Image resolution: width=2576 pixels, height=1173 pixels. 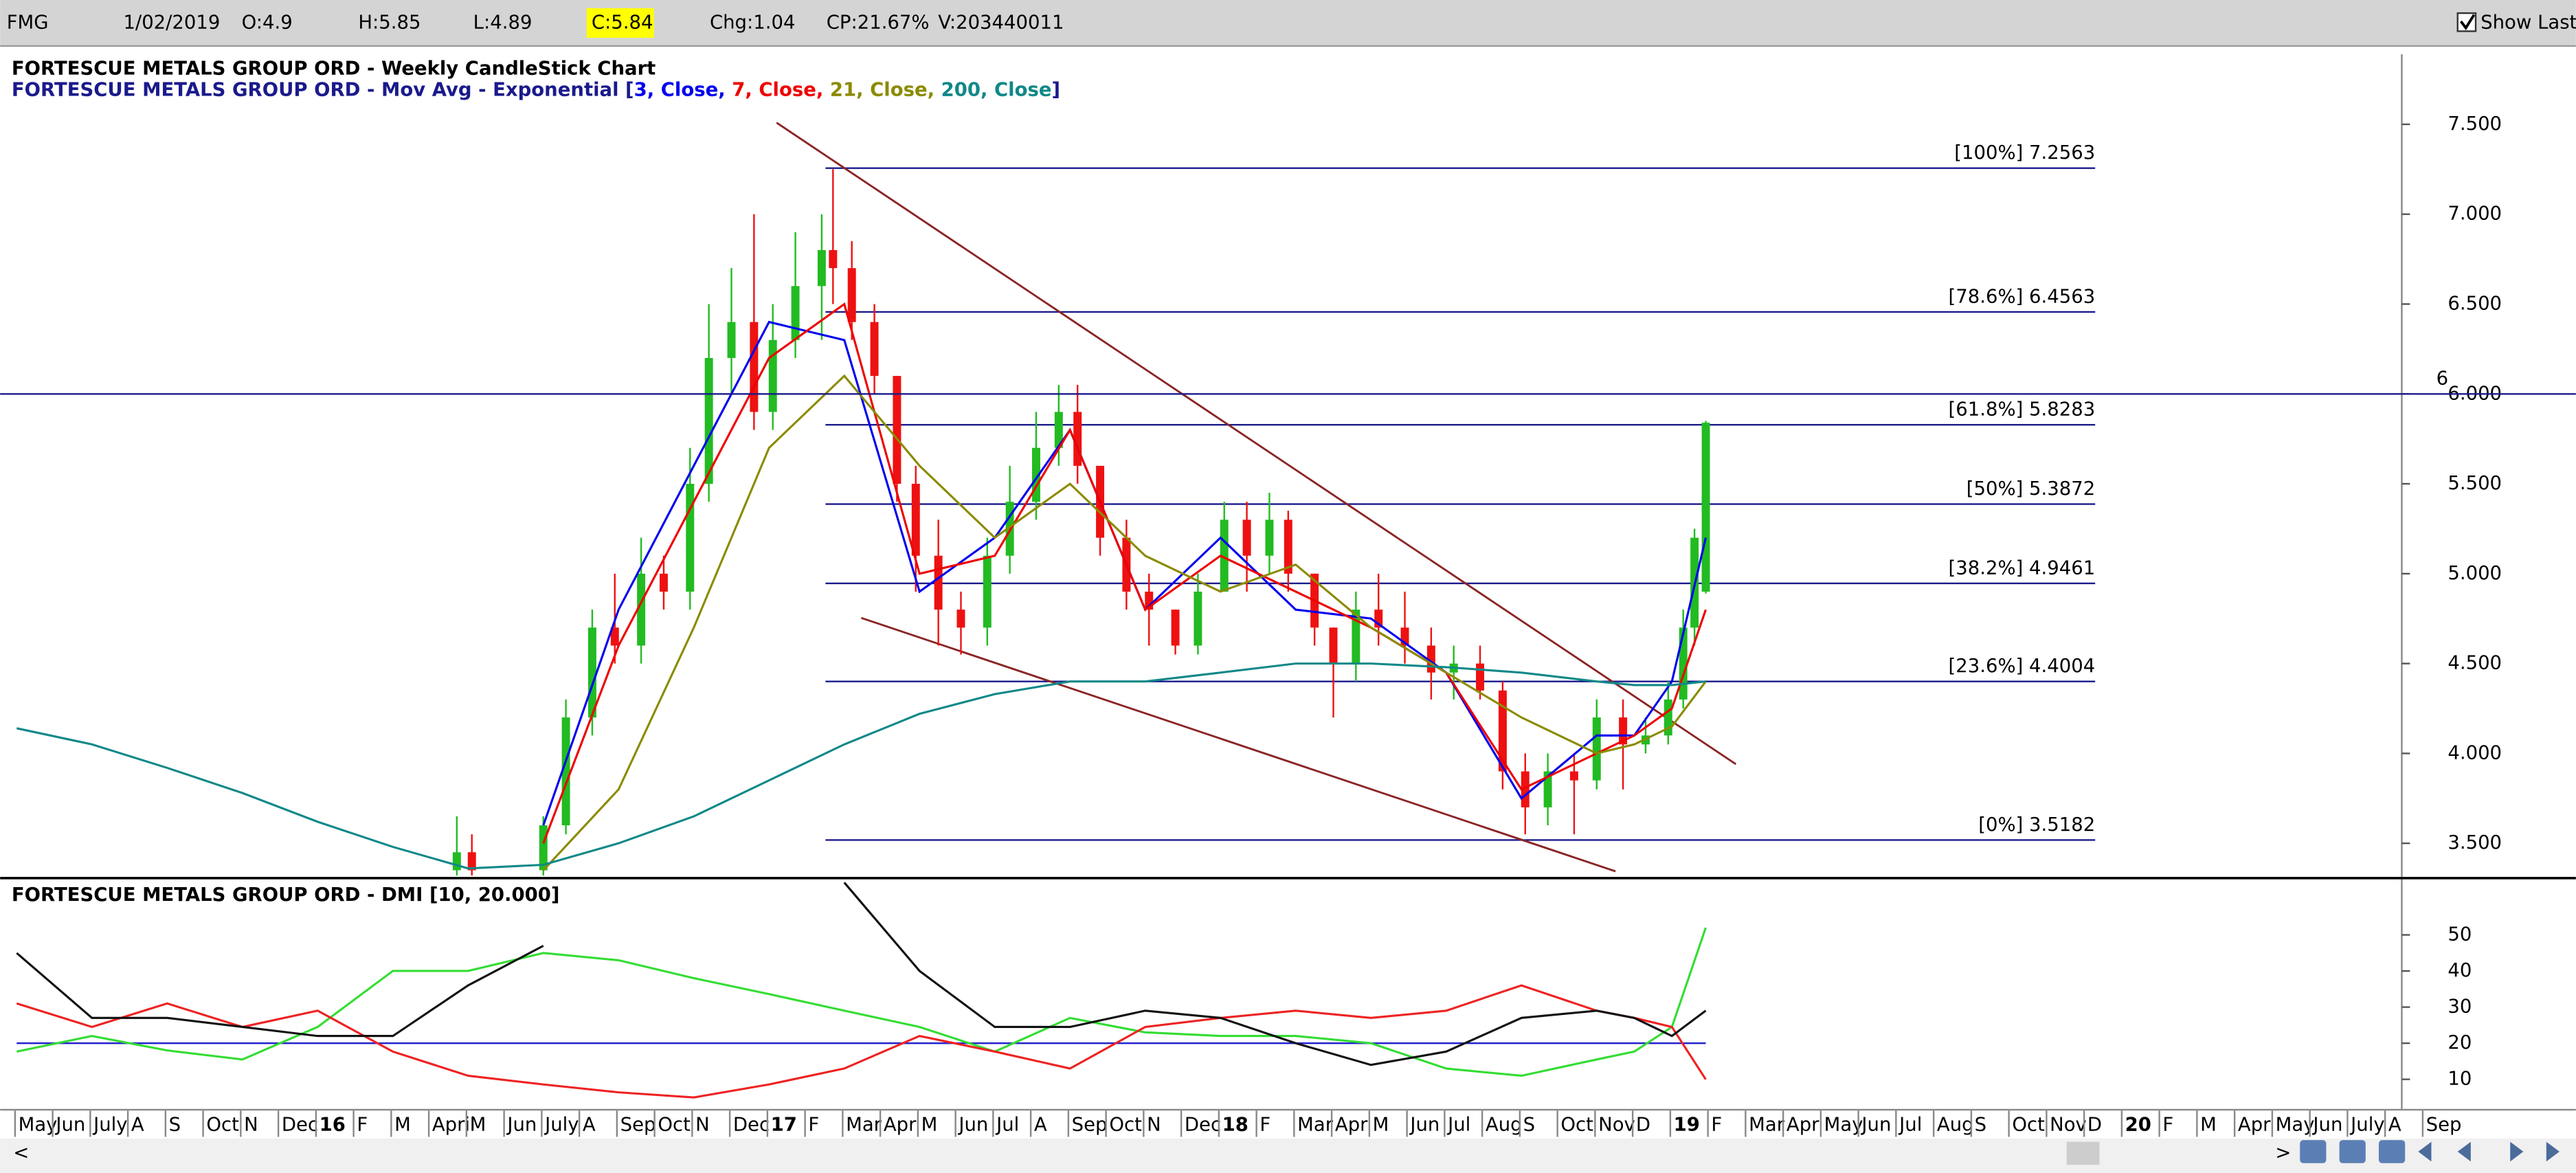 I want to click on y-tick-label: 40, so click(x=2460, y=970).